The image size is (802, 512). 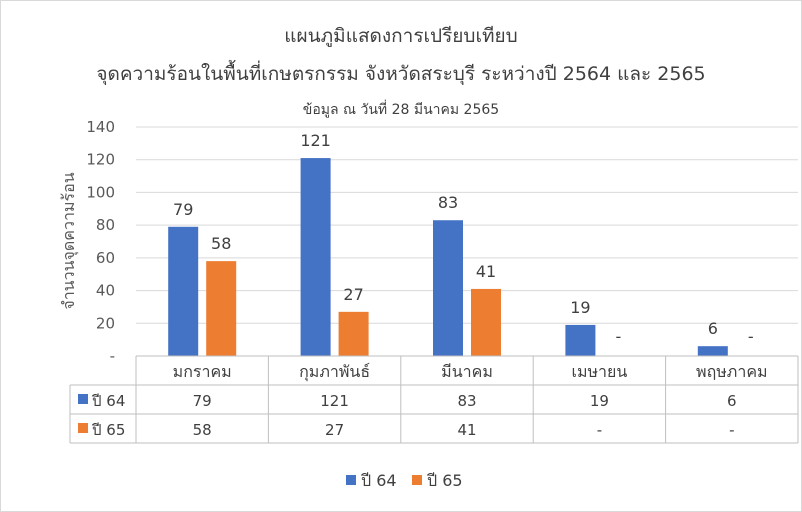 I want to click on y-tick-labels: - 20 40 60 80 100 120 140, so click(x=100, y=241).